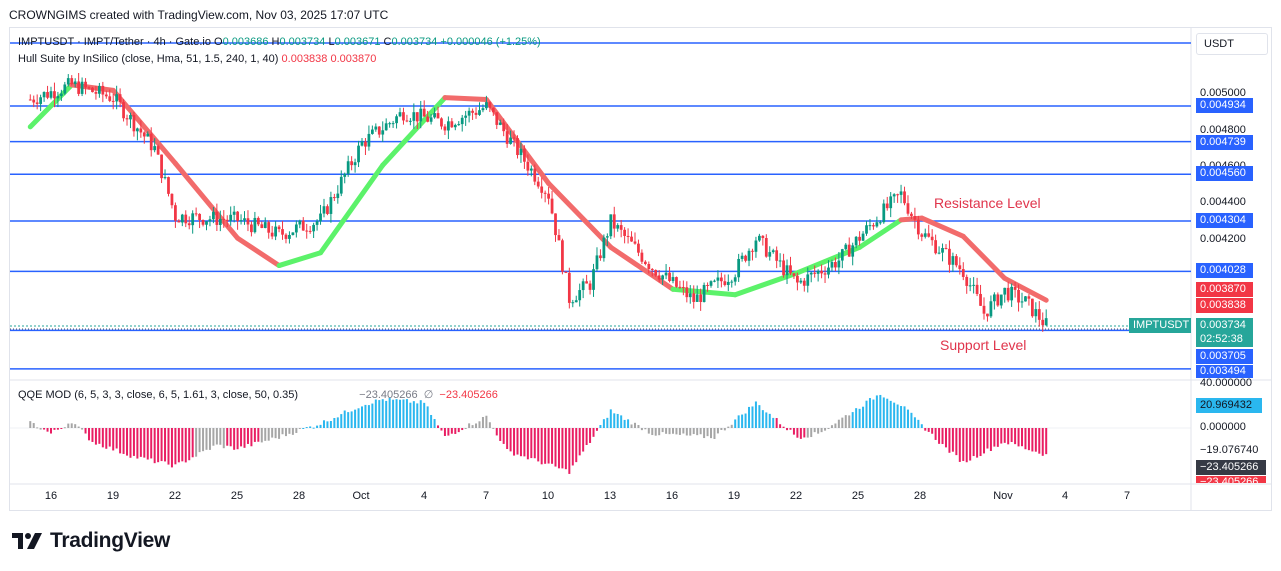 This screenshot has width=1281, height=571. I want to click on currency-button: USDT, so click(1232, 44).